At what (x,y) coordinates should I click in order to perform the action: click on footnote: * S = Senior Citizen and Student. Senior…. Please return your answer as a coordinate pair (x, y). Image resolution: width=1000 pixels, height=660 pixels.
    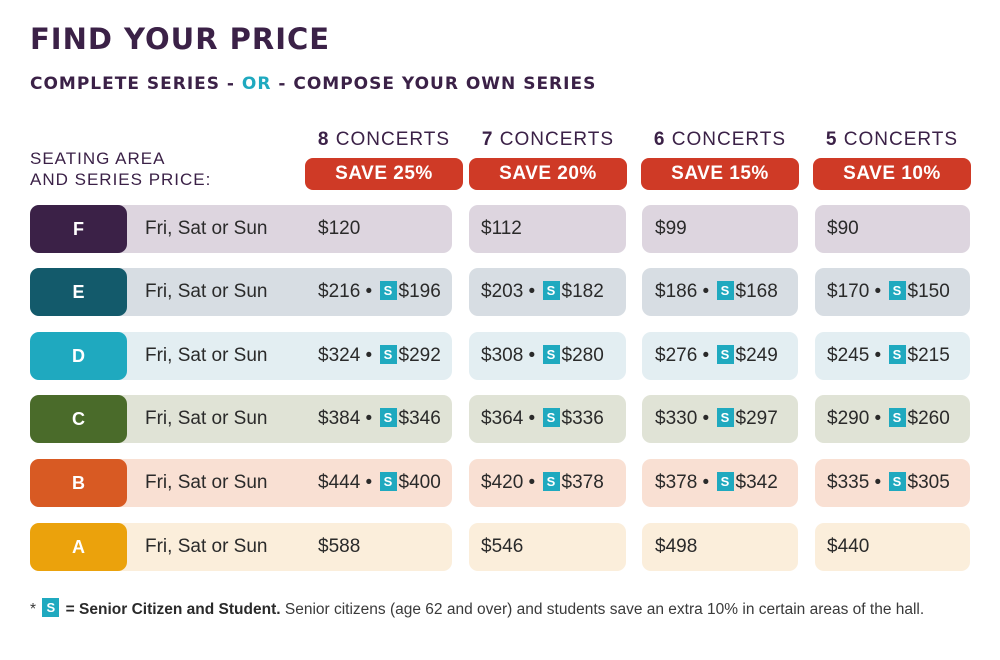
    Looking at the image, I should click on (477, 608).